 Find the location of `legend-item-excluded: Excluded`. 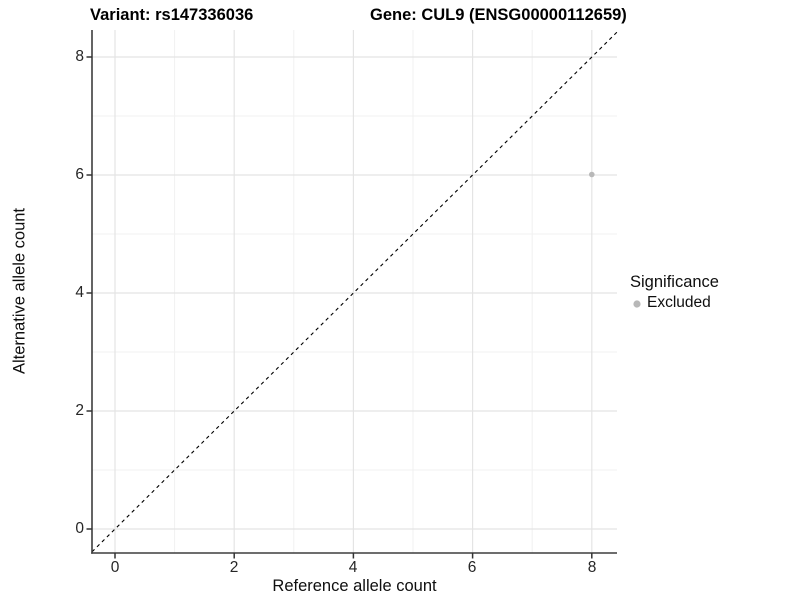

legend-item-excluded: Excluded is located at coordinates (674, 303).